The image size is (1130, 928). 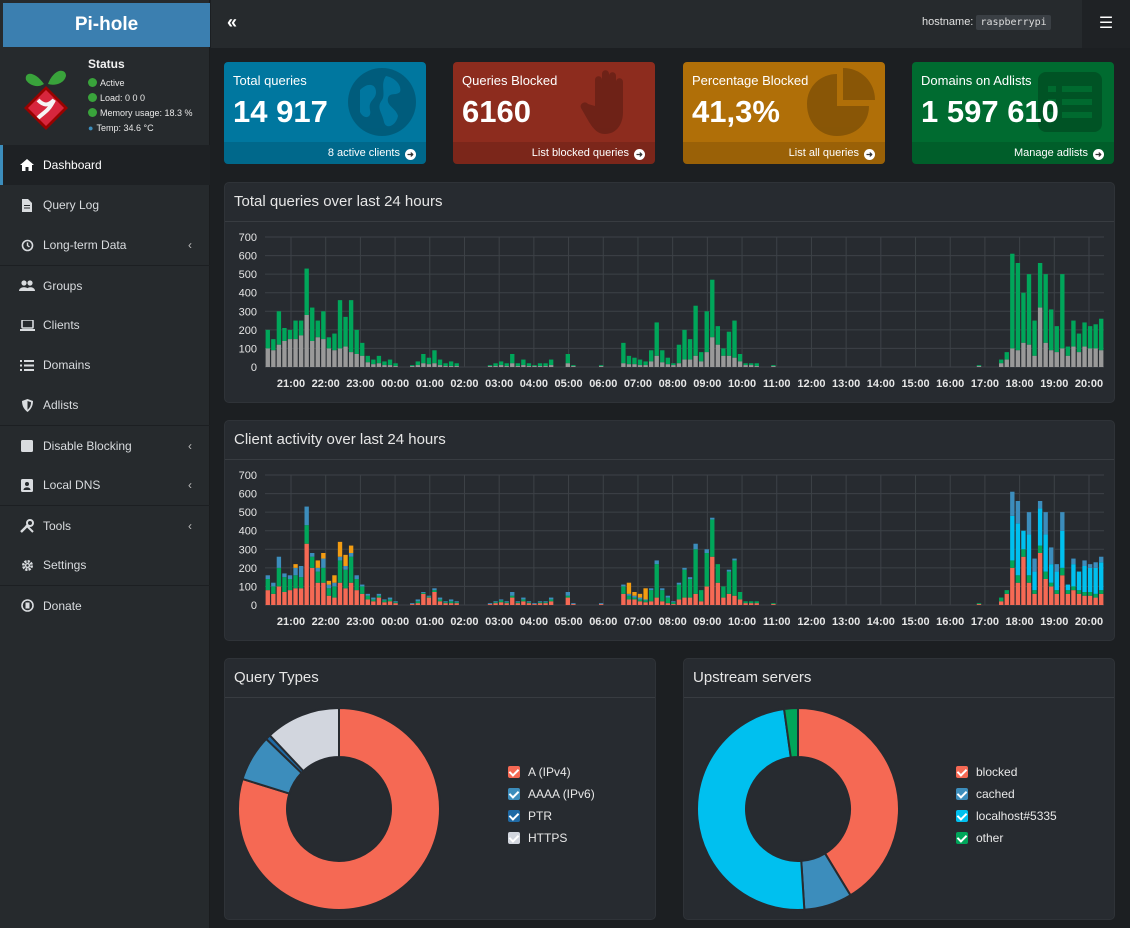 What do you see at coordinates (254, 368) in the screenshot?
I see `y-tick-label: 0` at bounding box center [254, 368].